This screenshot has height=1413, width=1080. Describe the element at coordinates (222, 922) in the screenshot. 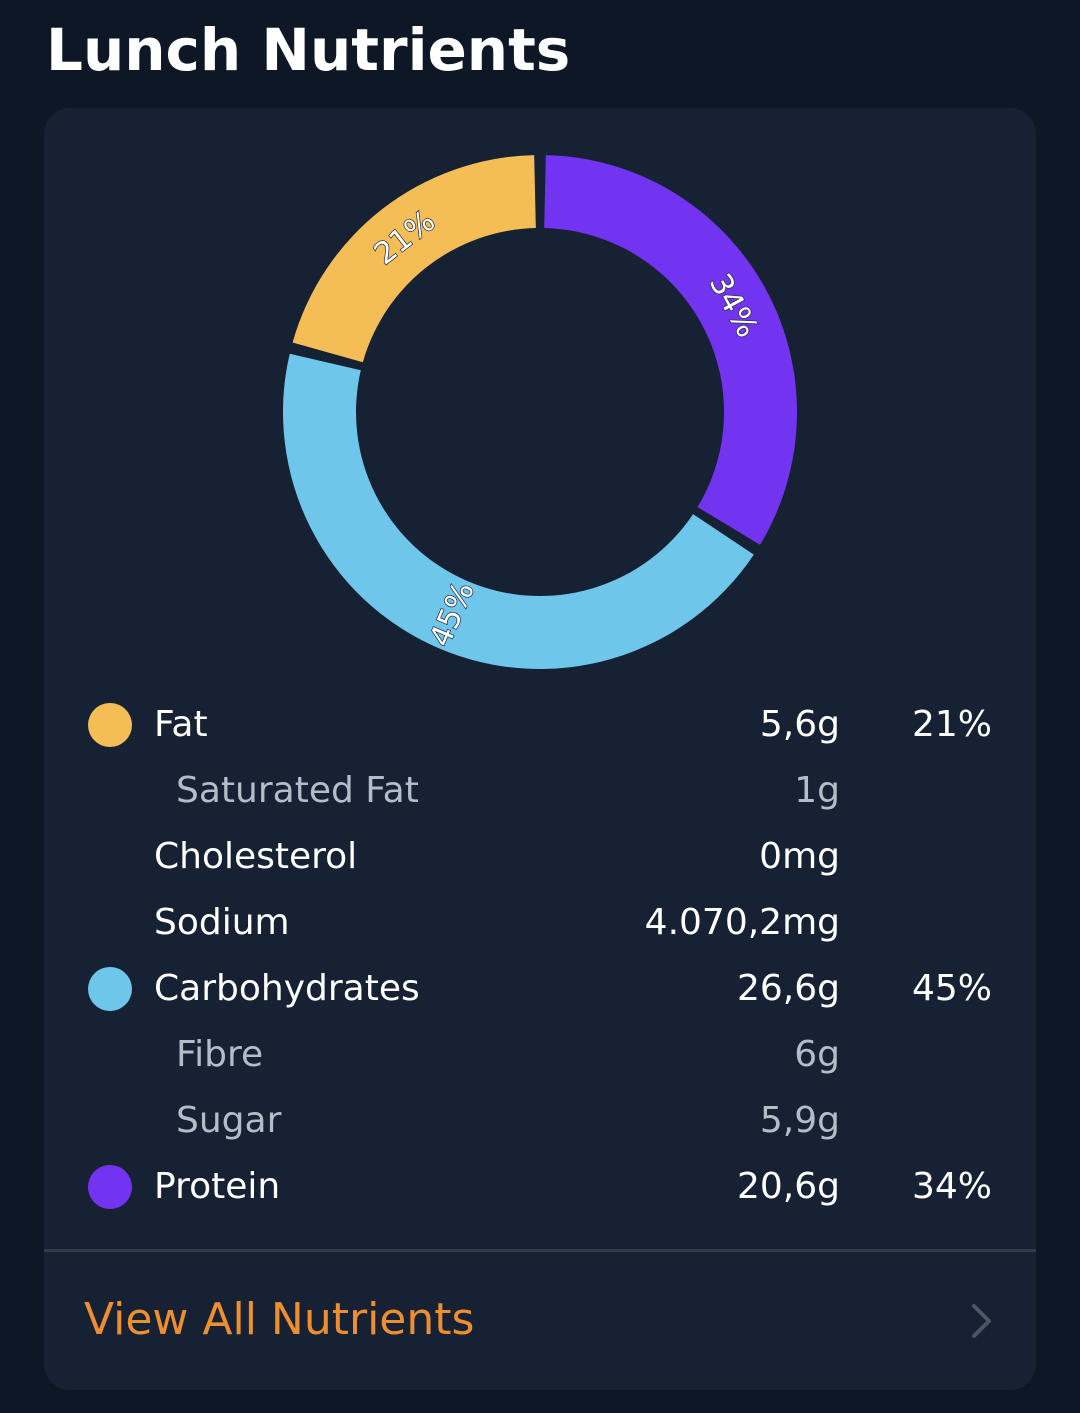

I see `nutrient-label: Sodium` at that location.